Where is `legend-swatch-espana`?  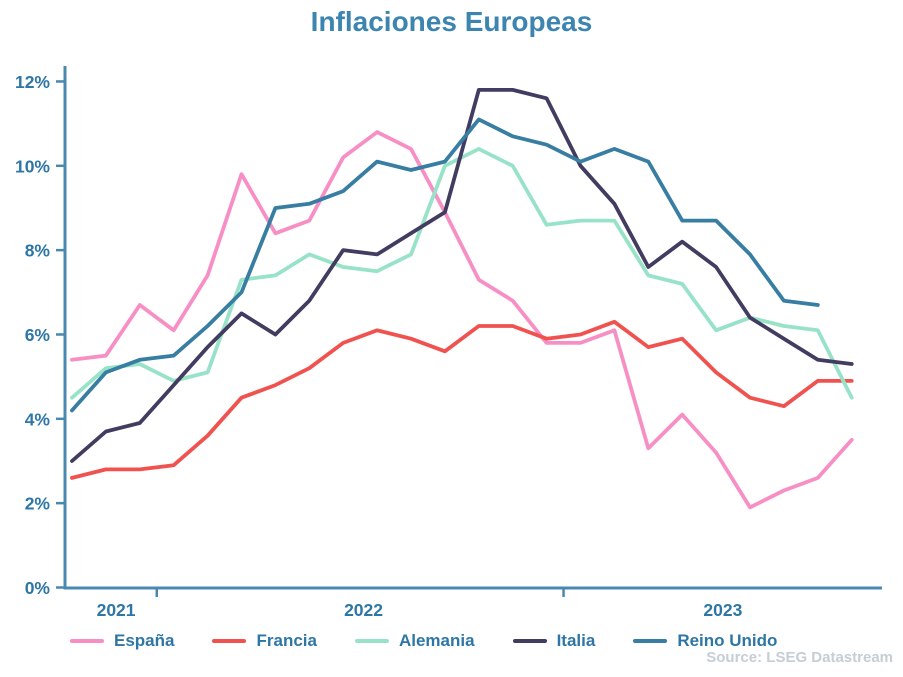 legend-swatch-espana is located at coordinates (87, 641).